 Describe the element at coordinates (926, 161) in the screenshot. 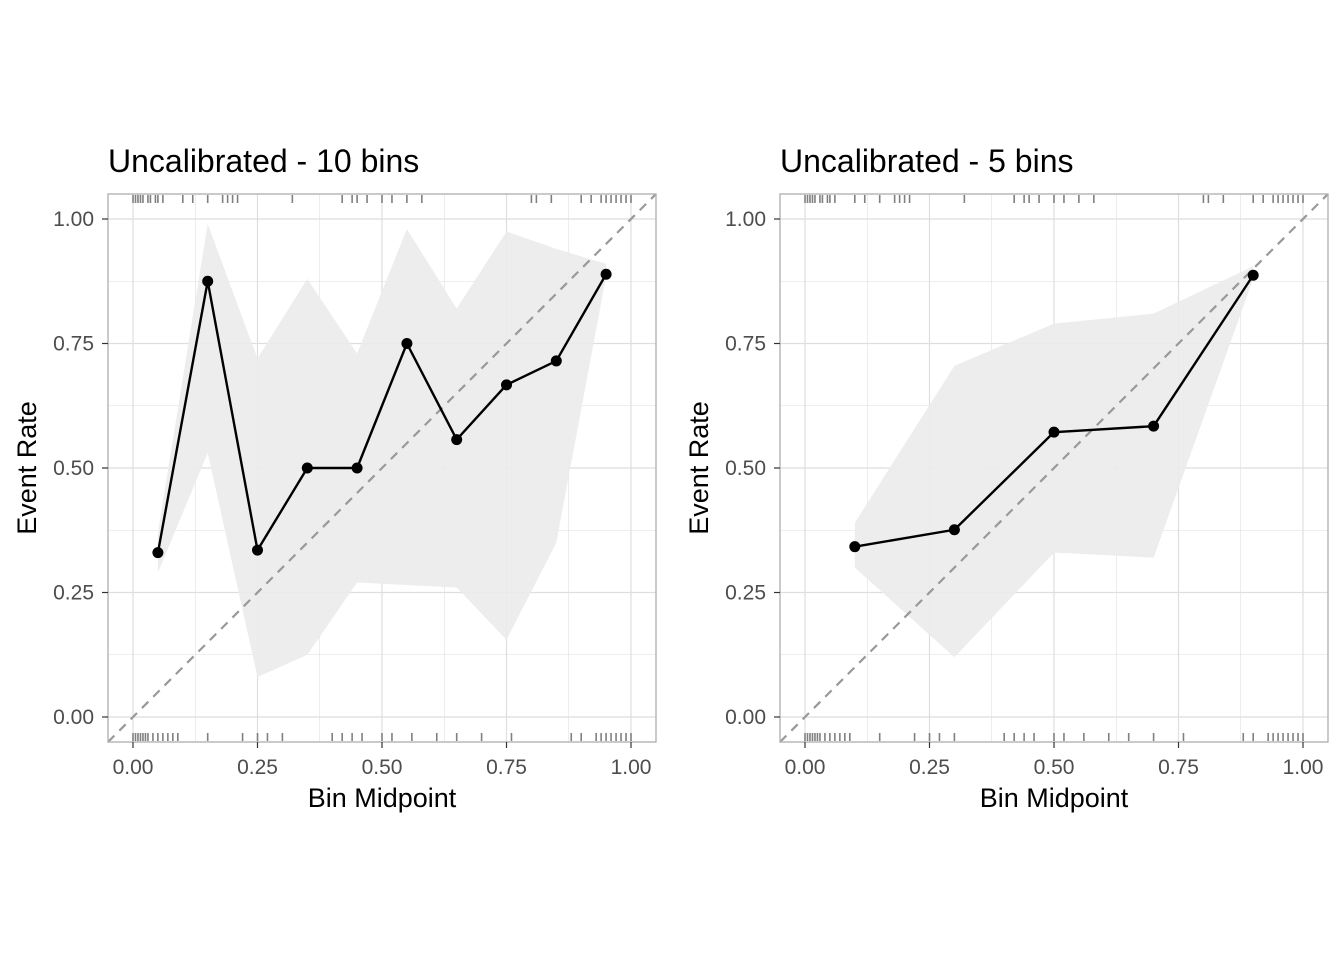

I see `panel-title: Uncalibrated - 5 bins` at that location.